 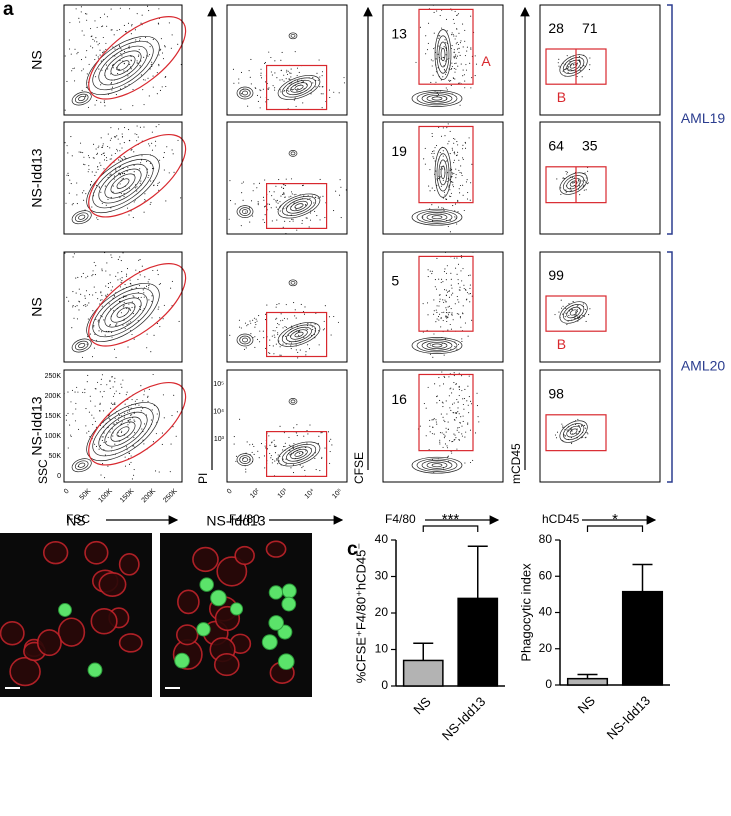 What do you see at coordinates (276, 623) in the screenshot?
I see `cfse-cell` at bounding box center [276, 623].